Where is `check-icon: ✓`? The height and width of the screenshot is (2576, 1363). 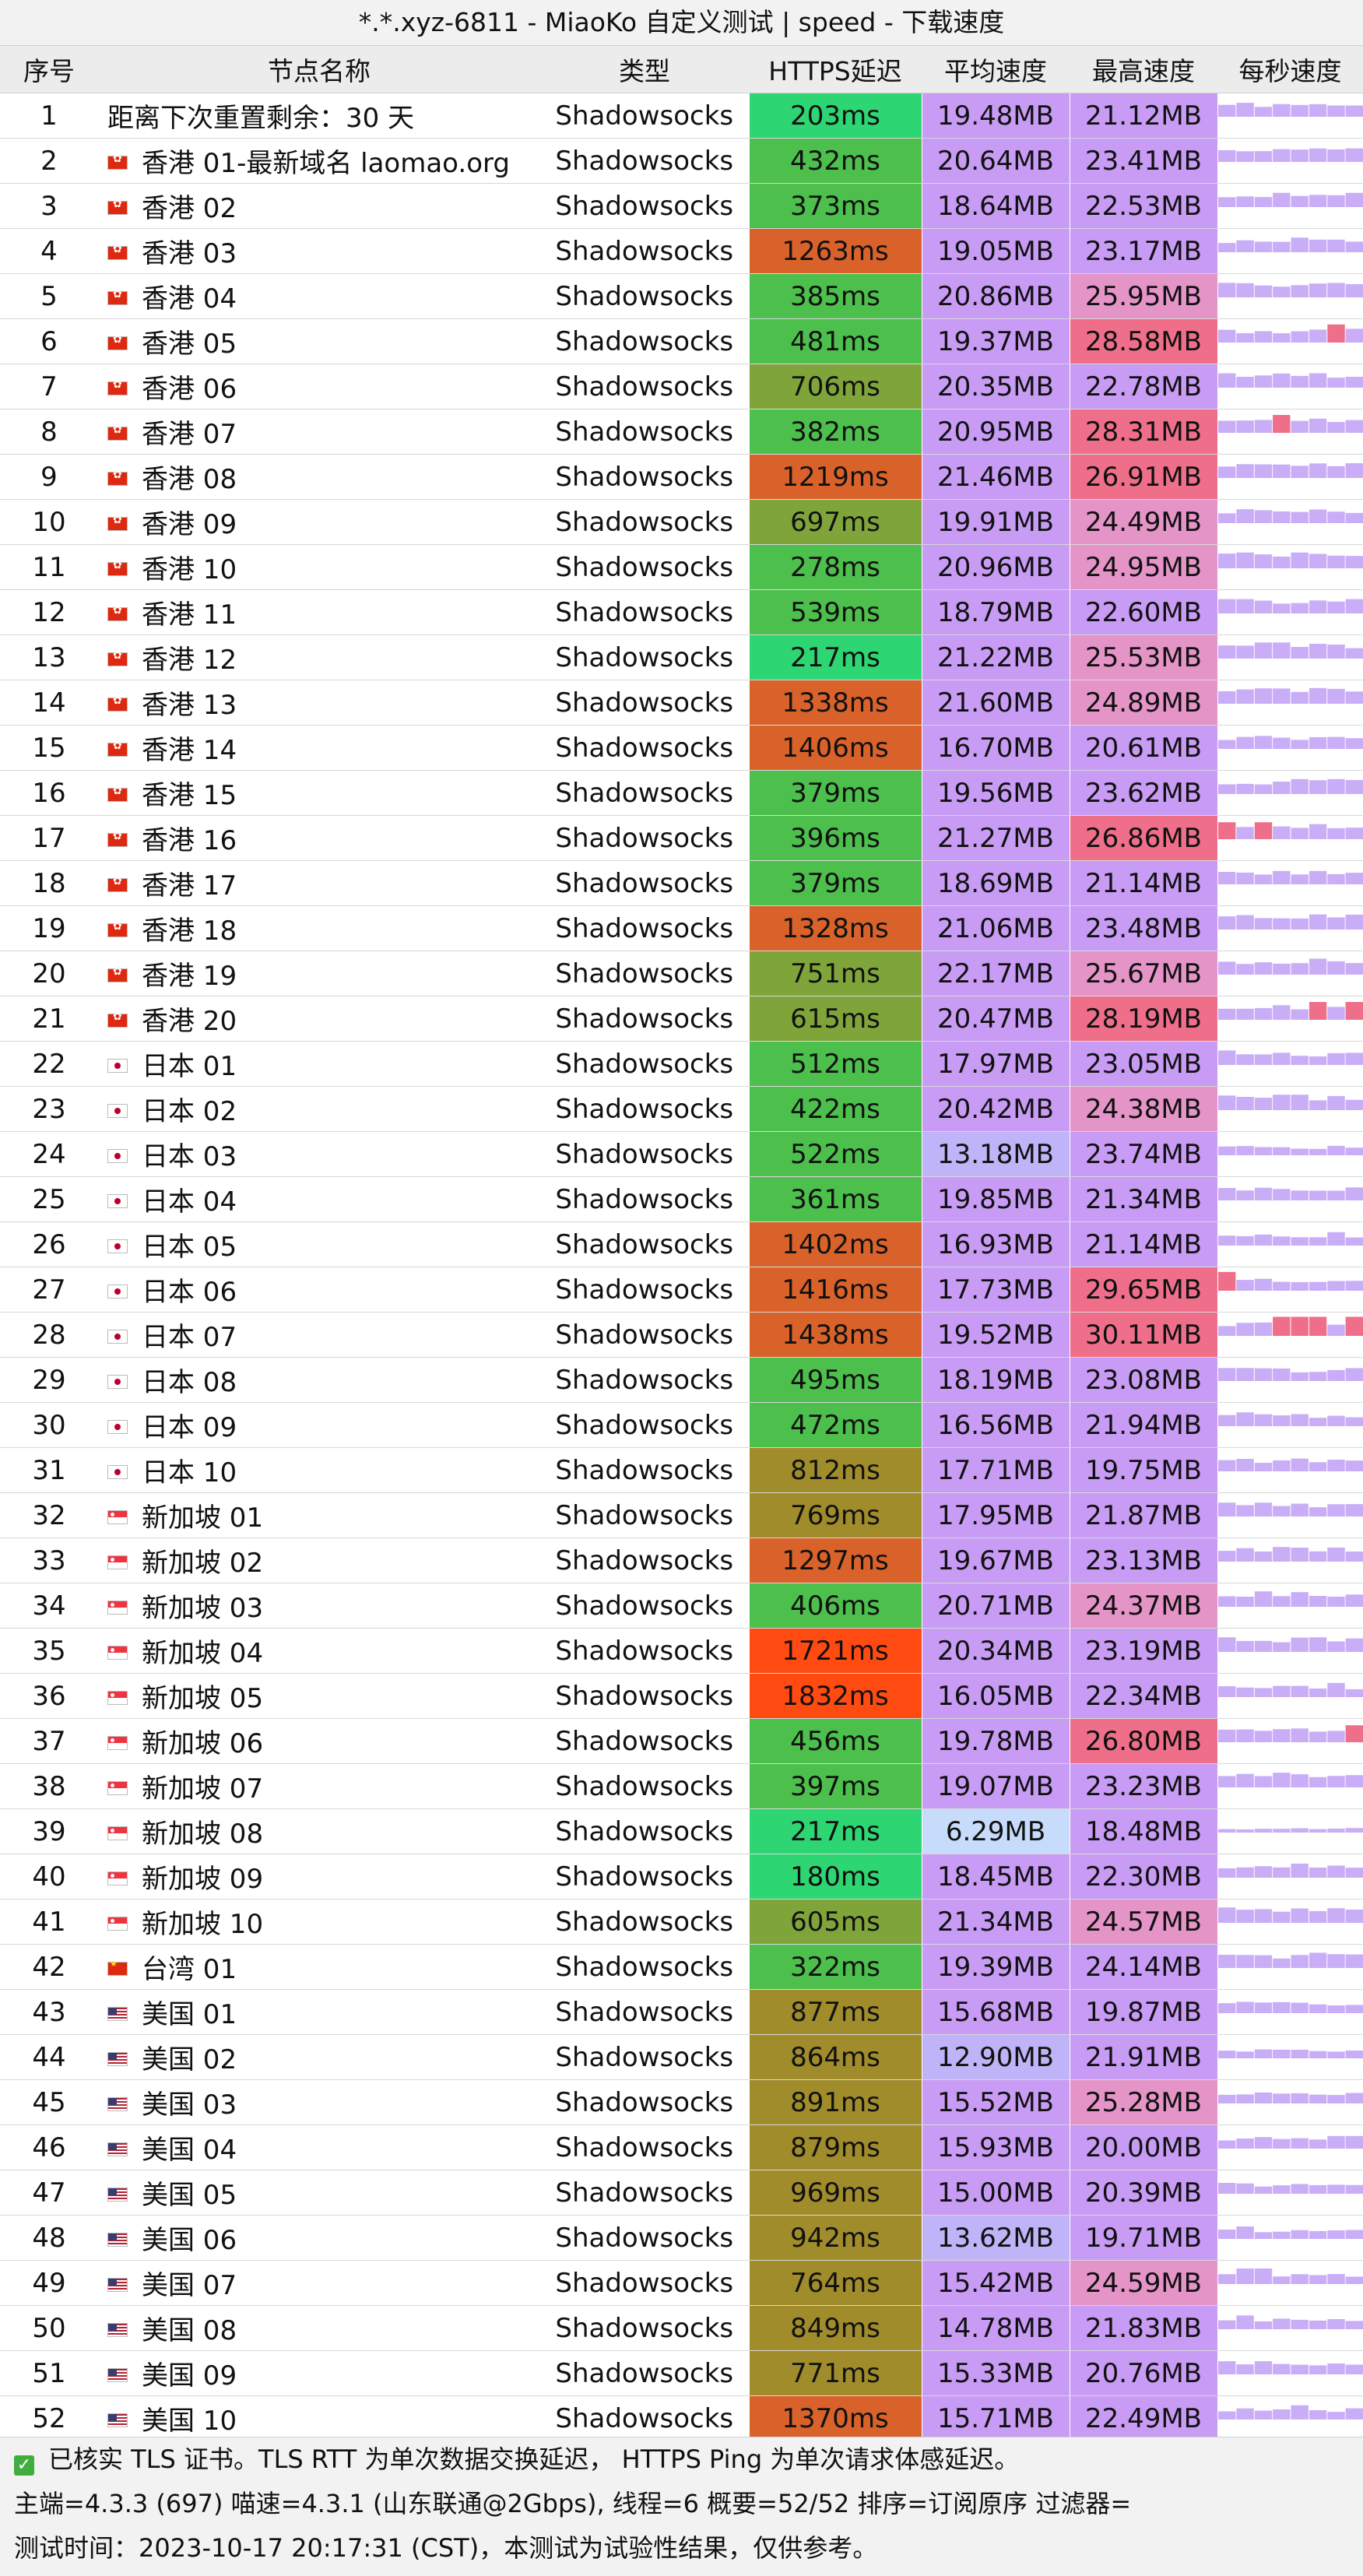 check-icon: ✓ is located at coordinates (24, 2466).